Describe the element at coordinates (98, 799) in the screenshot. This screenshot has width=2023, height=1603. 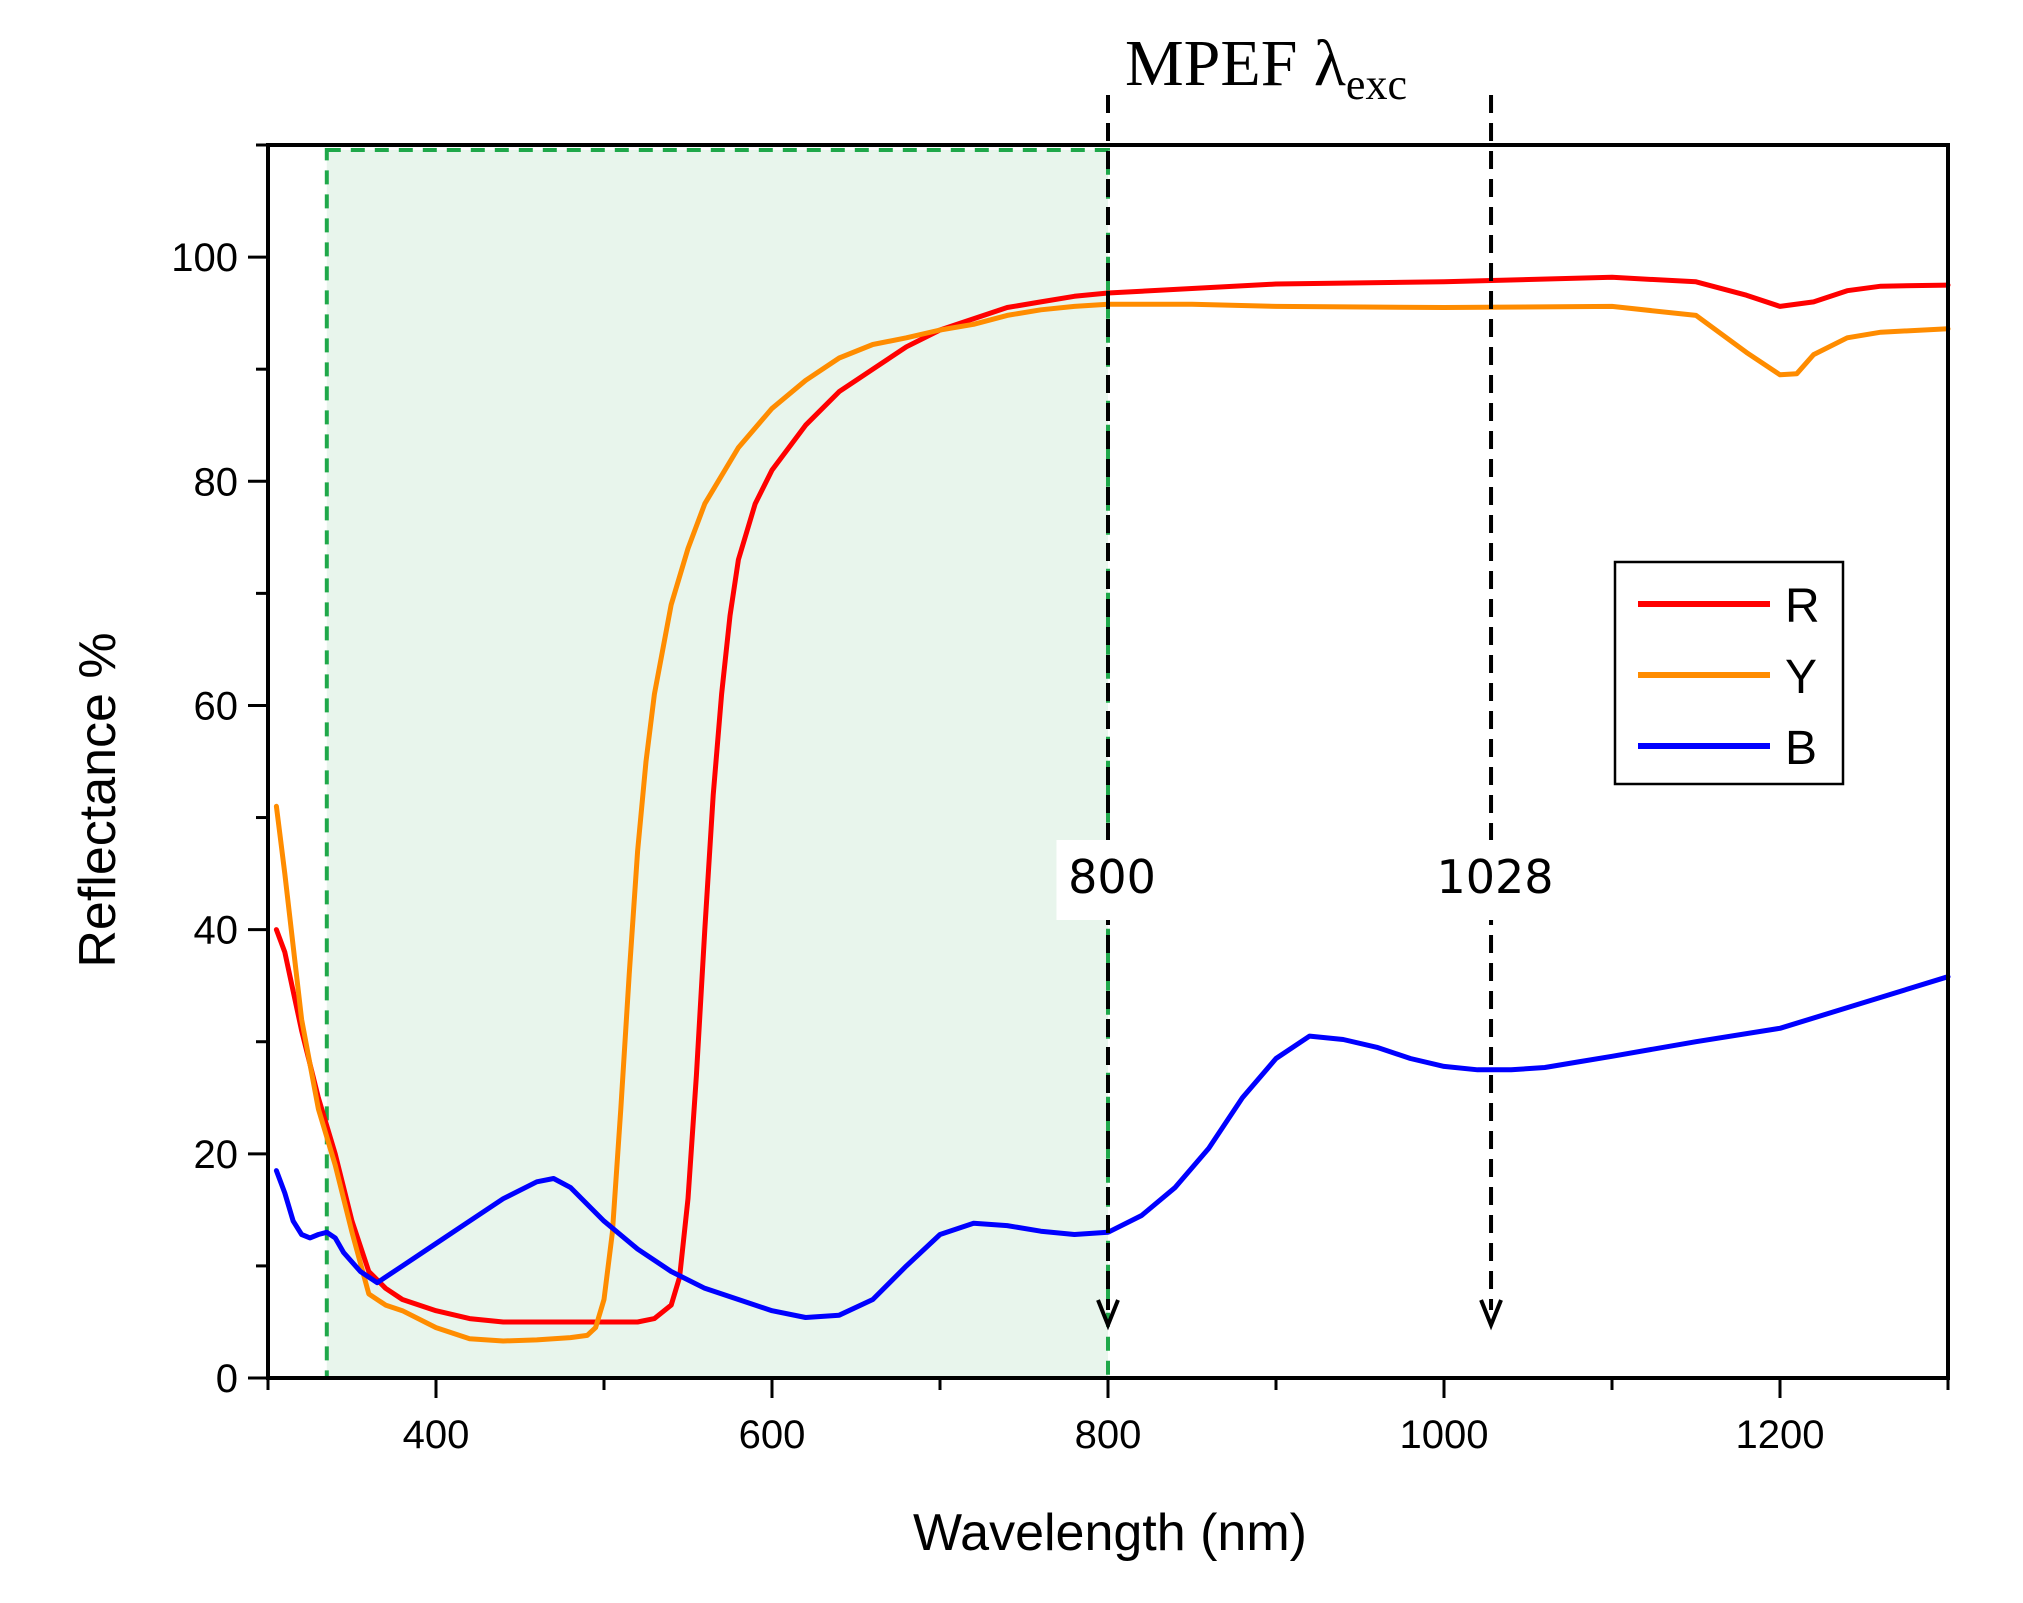
I see `y-axis-title: Reflectance %` at that location.